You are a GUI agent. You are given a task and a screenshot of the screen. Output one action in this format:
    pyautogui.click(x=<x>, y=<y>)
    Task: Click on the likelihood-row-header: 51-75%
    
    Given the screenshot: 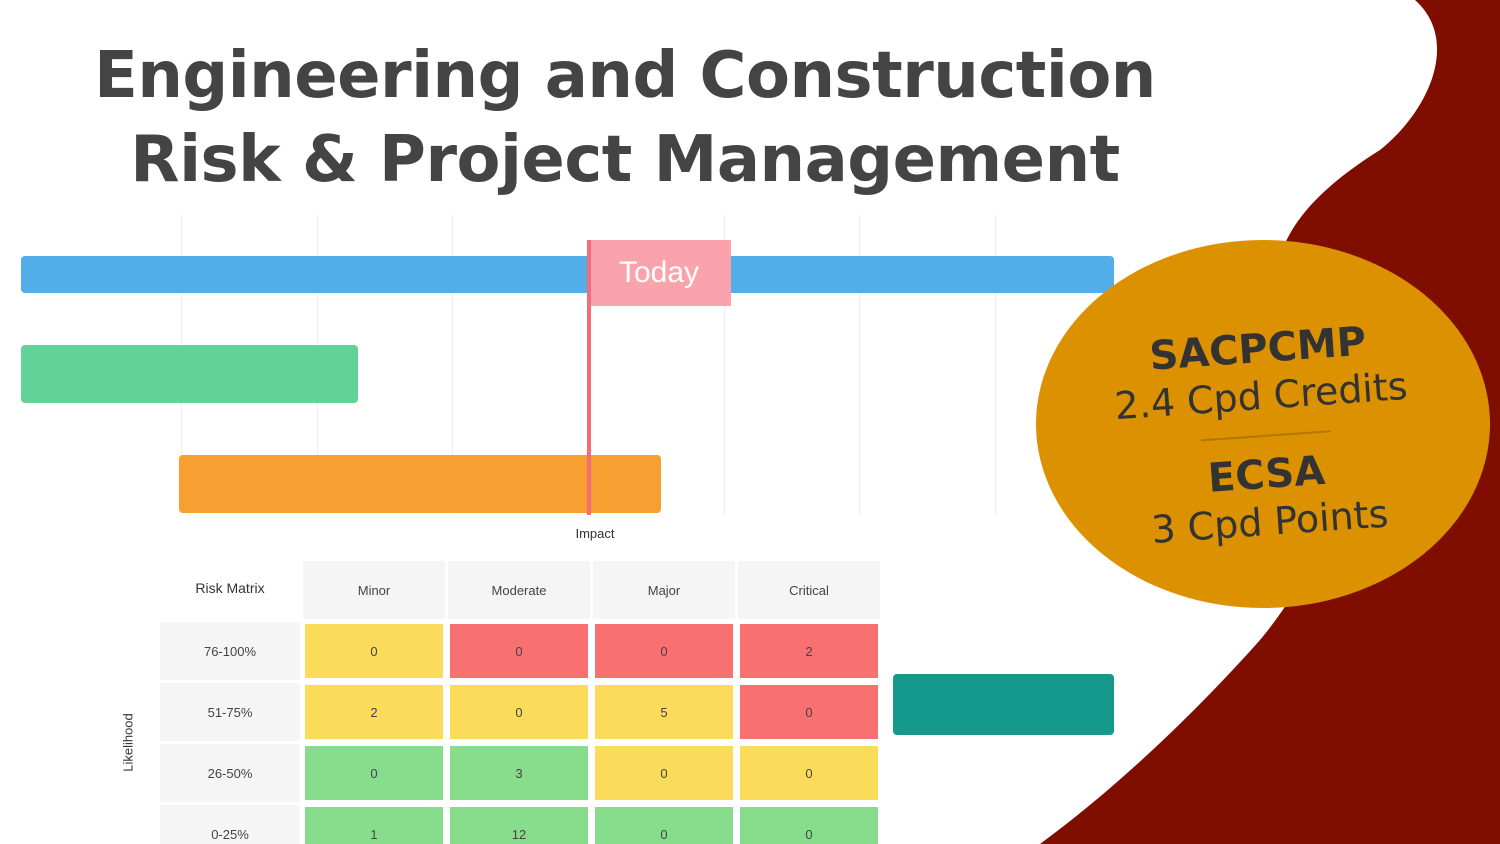 What is the action you would take?
    pyautogui.click(x=230, y=712)
    